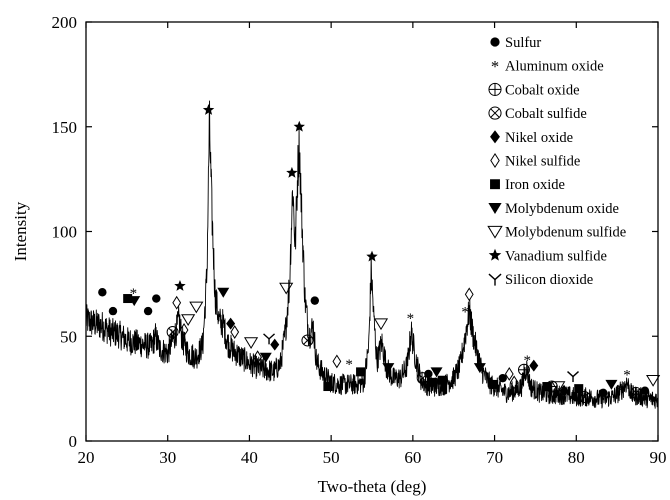 The image size is (670, 500). I want to click on x-tick-label: 50, so click(331, 457).